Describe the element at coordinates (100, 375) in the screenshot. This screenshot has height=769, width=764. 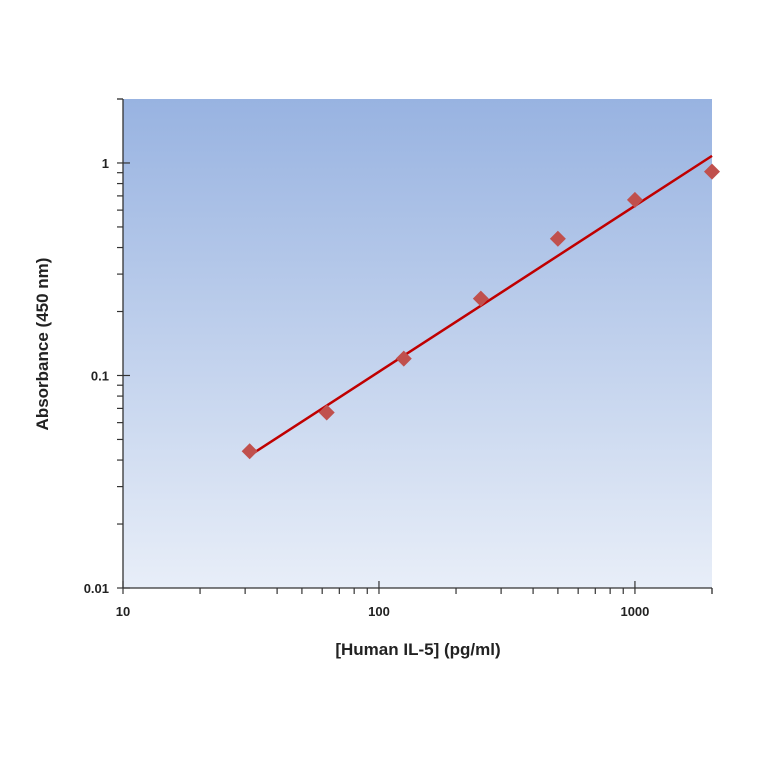
I see `y-tick-label: 0.1` at that location.